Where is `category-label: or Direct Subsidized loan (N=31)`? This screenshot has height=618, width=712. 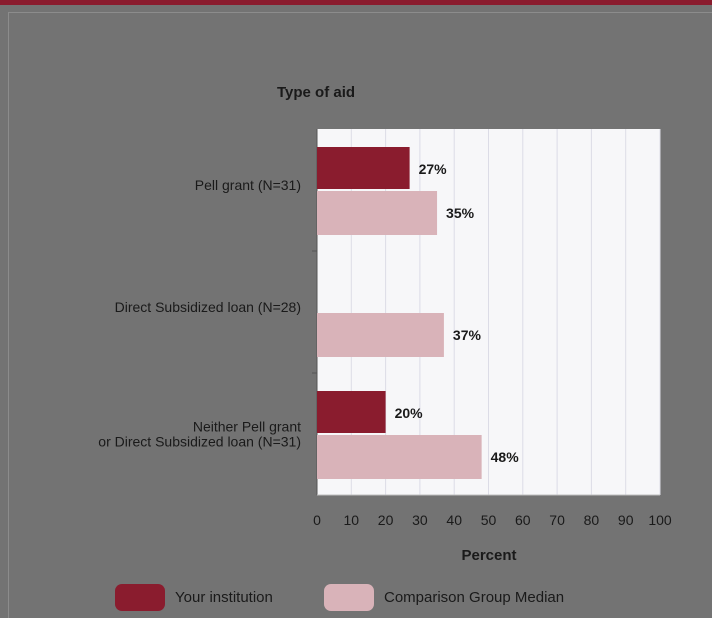 category-label: or Direct Subsidized loan (N=31) is located at coordinates (199, 442).